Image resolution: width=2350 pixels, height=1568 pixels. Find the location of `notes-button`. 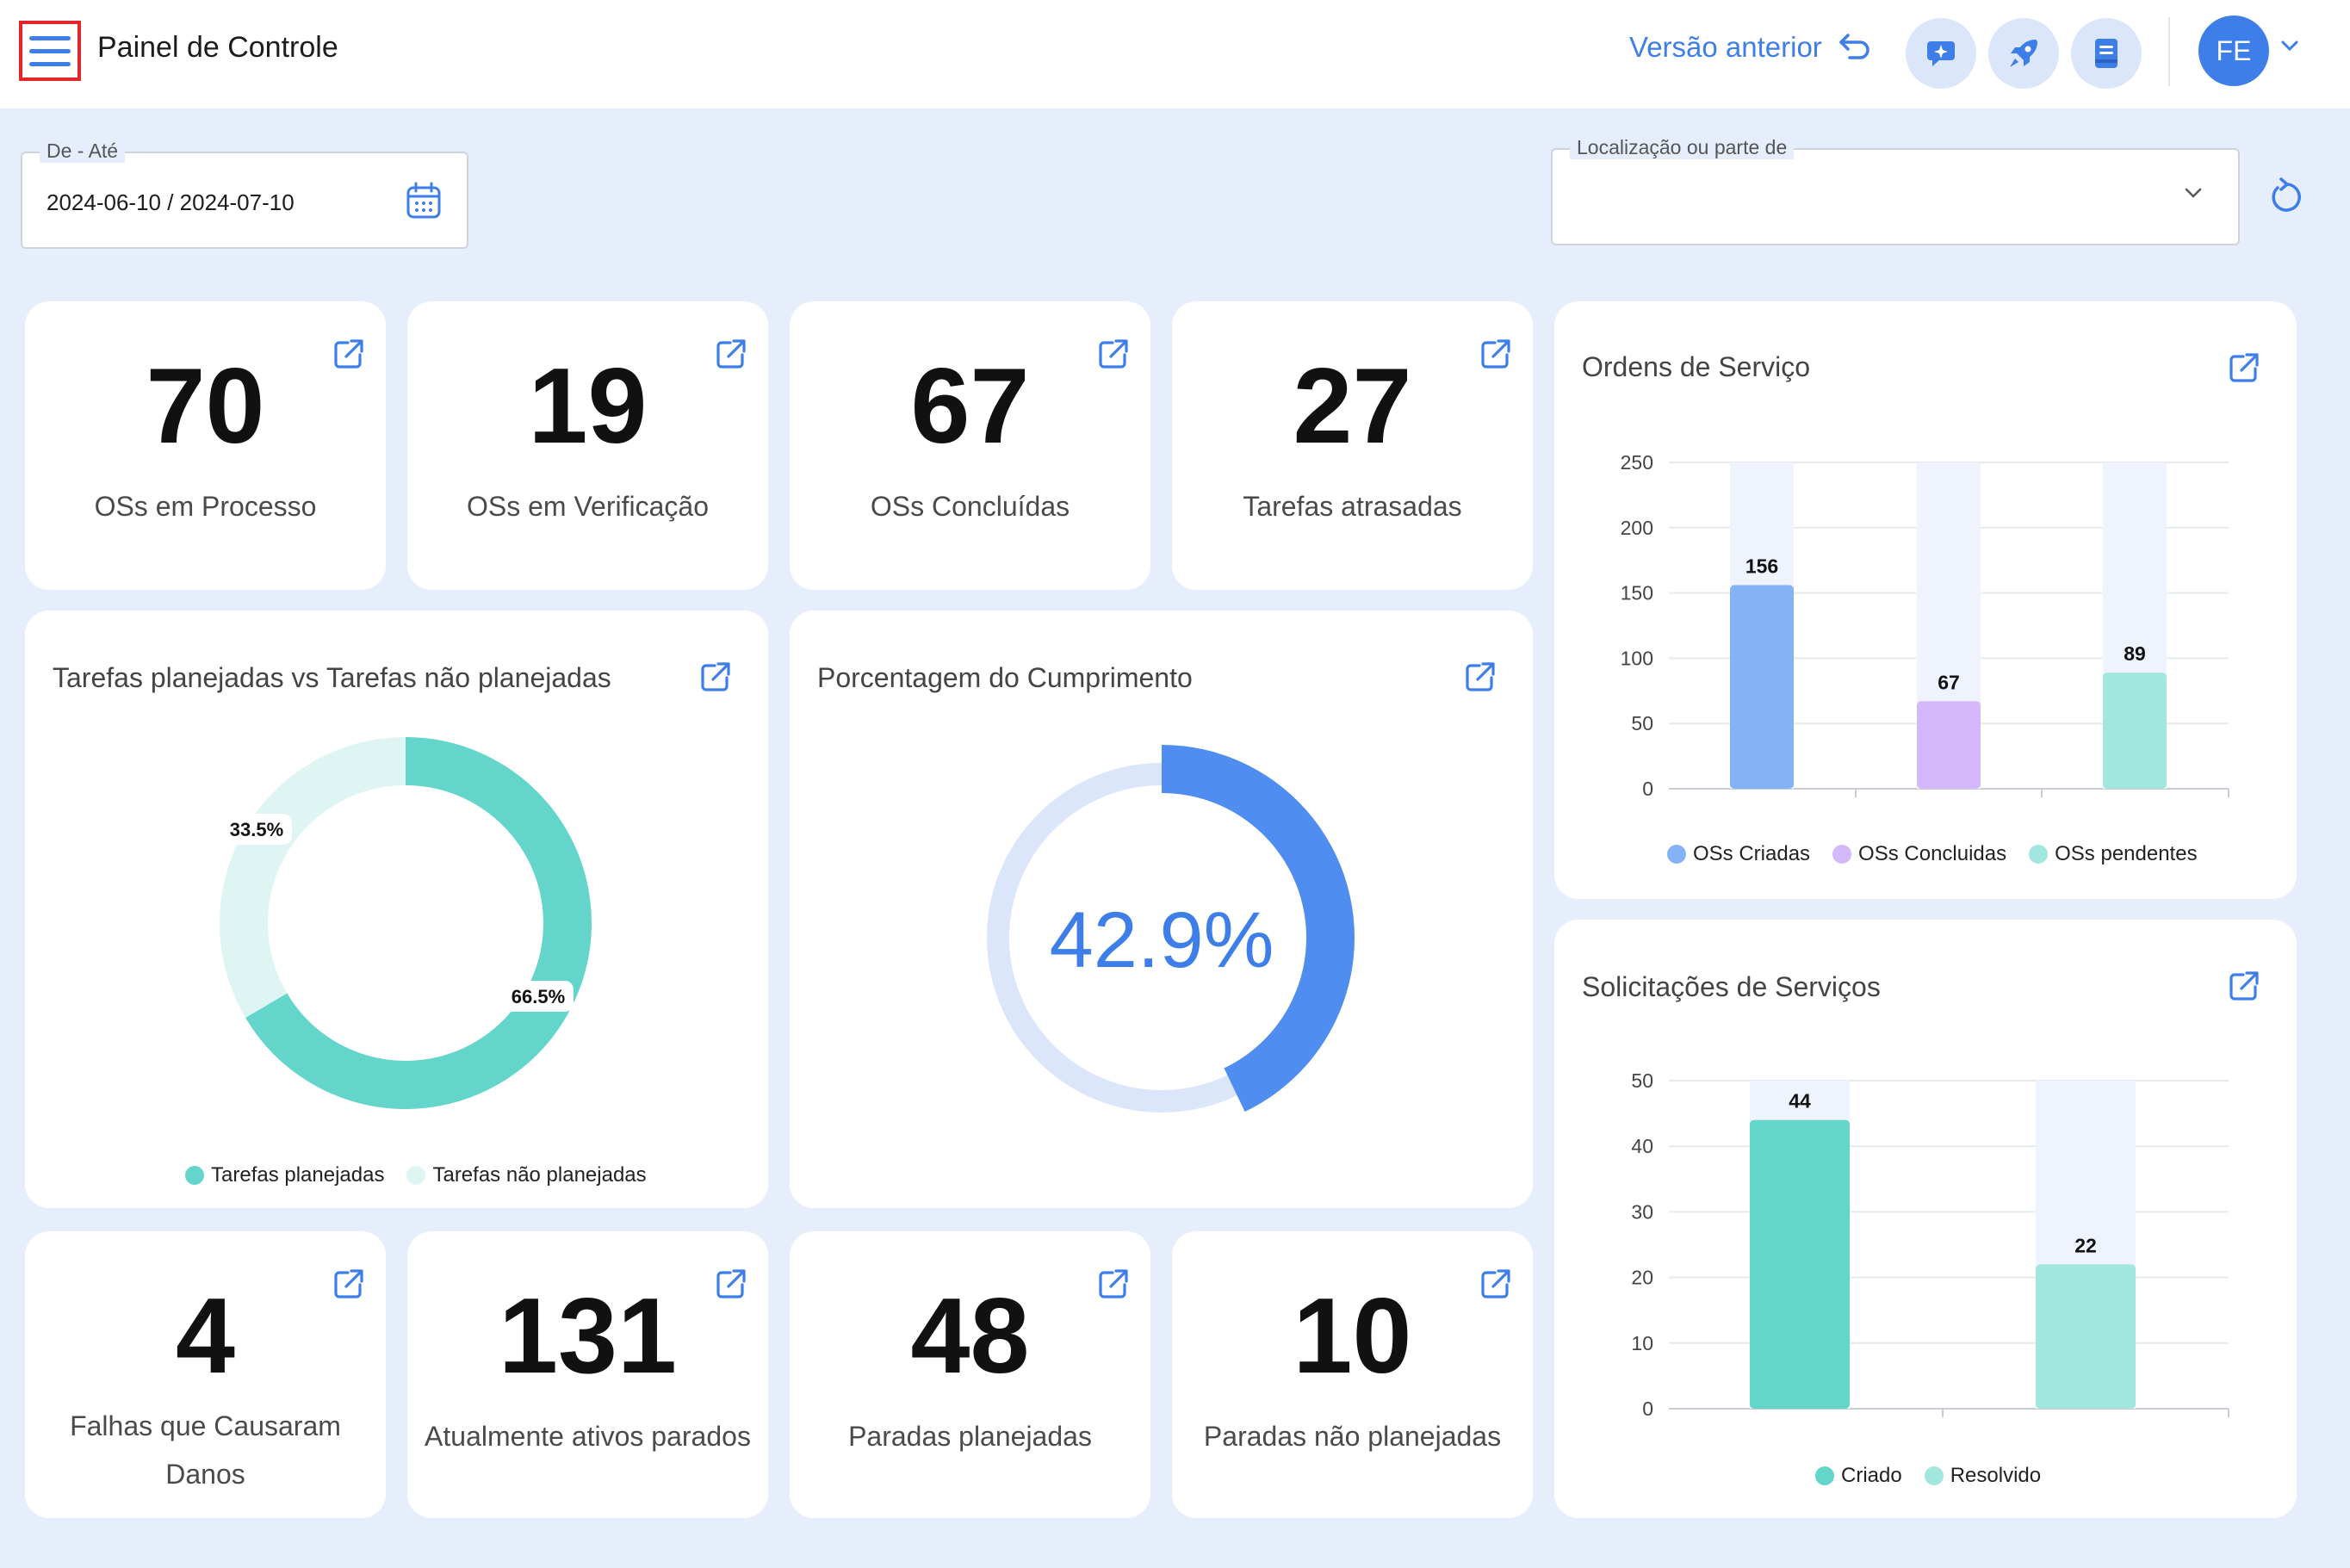

notes-button is located at coordinates (2106, 53).